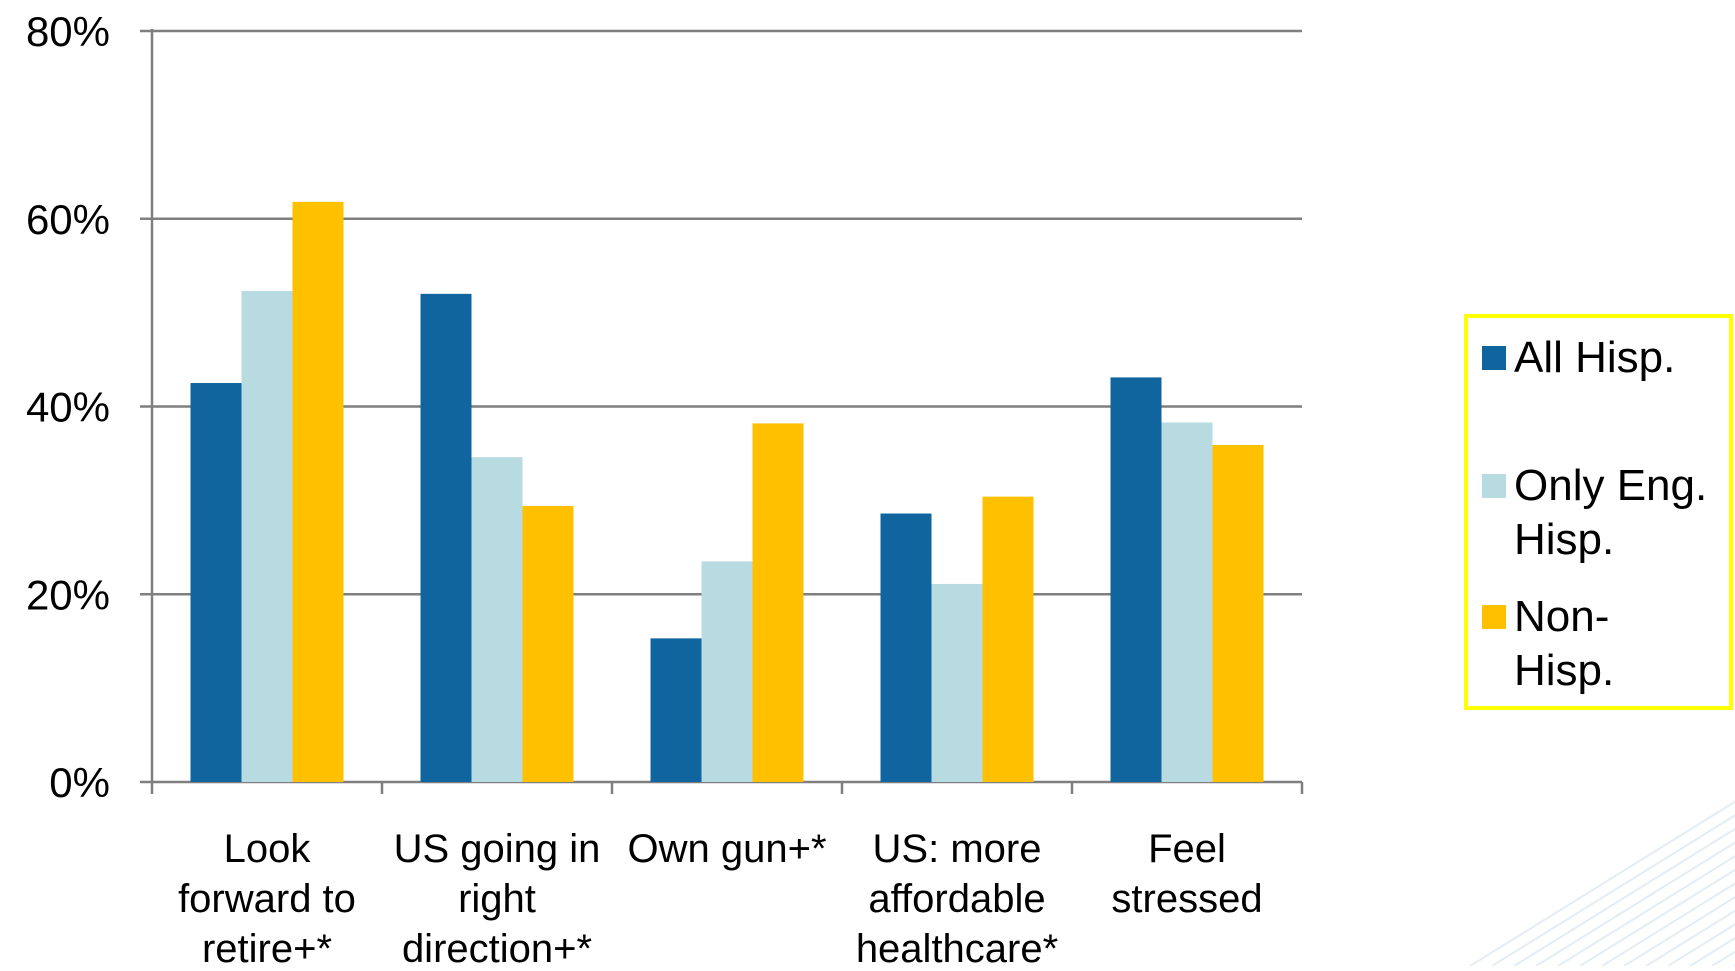 This screenshot has width=1735, height=971. I want to click on x-category-label: US: more affordable healthcare*, so click(957, 896).